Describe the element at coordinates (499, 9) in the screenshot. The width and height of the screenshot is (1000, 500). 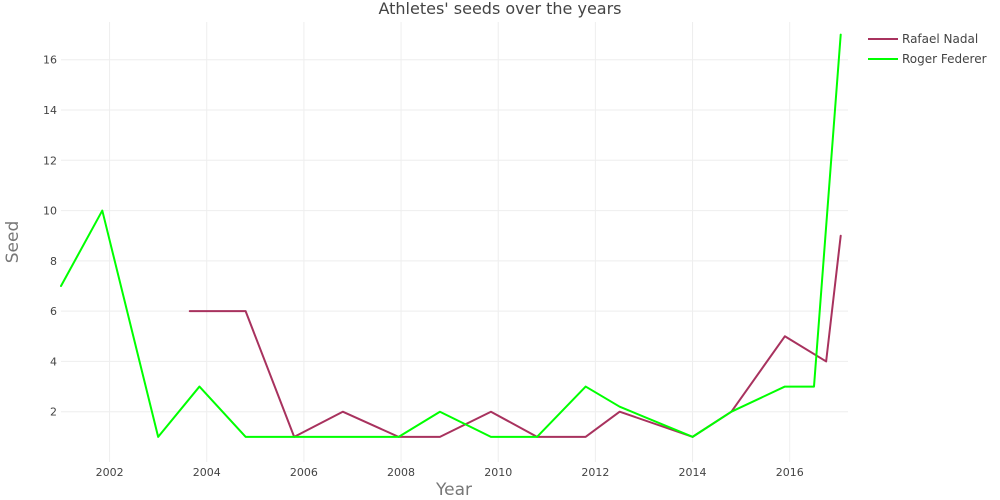
I see `chart-title: Athletes' seeds over the years` at that location.